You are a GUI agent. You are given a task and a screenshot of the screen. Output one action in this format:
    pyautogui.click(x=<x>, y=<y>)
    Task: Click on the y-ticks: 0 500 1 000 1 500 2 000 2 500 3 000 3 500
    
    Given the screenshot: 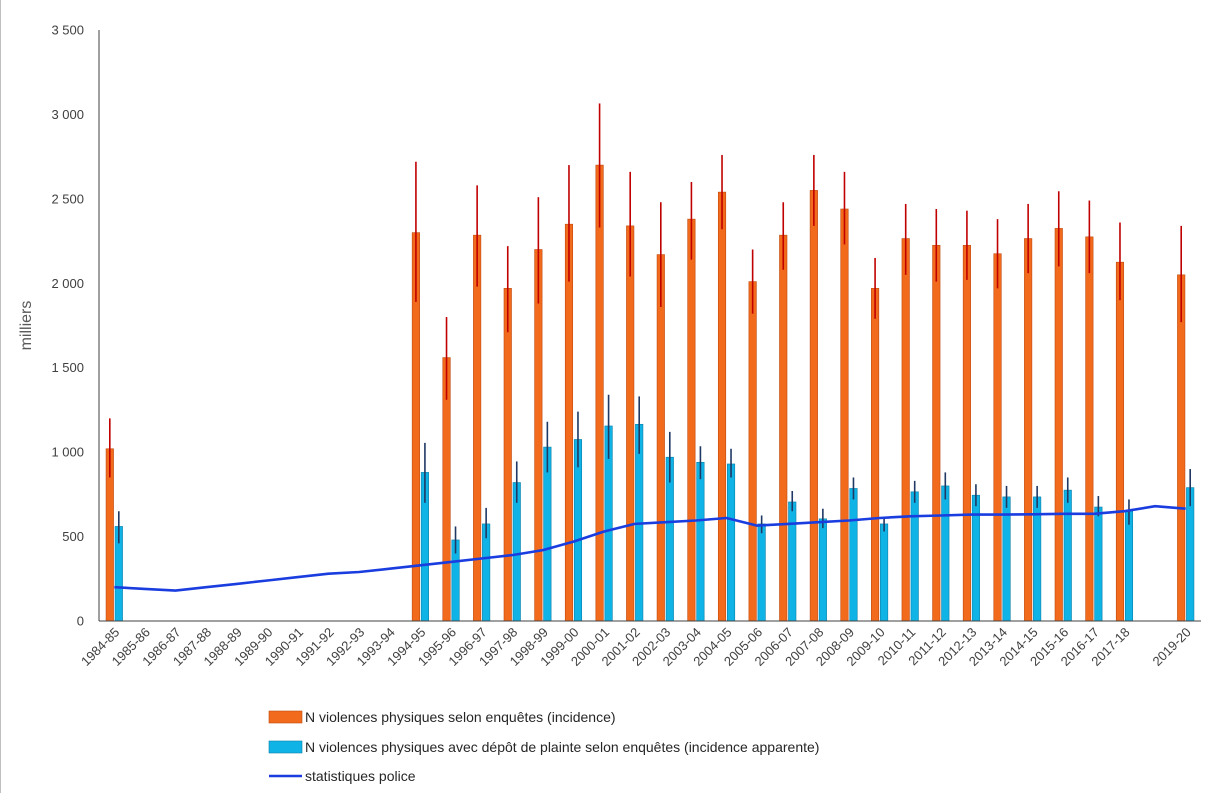 What is the action you would take?
    pyautogui.click(x=67, y=326)
    